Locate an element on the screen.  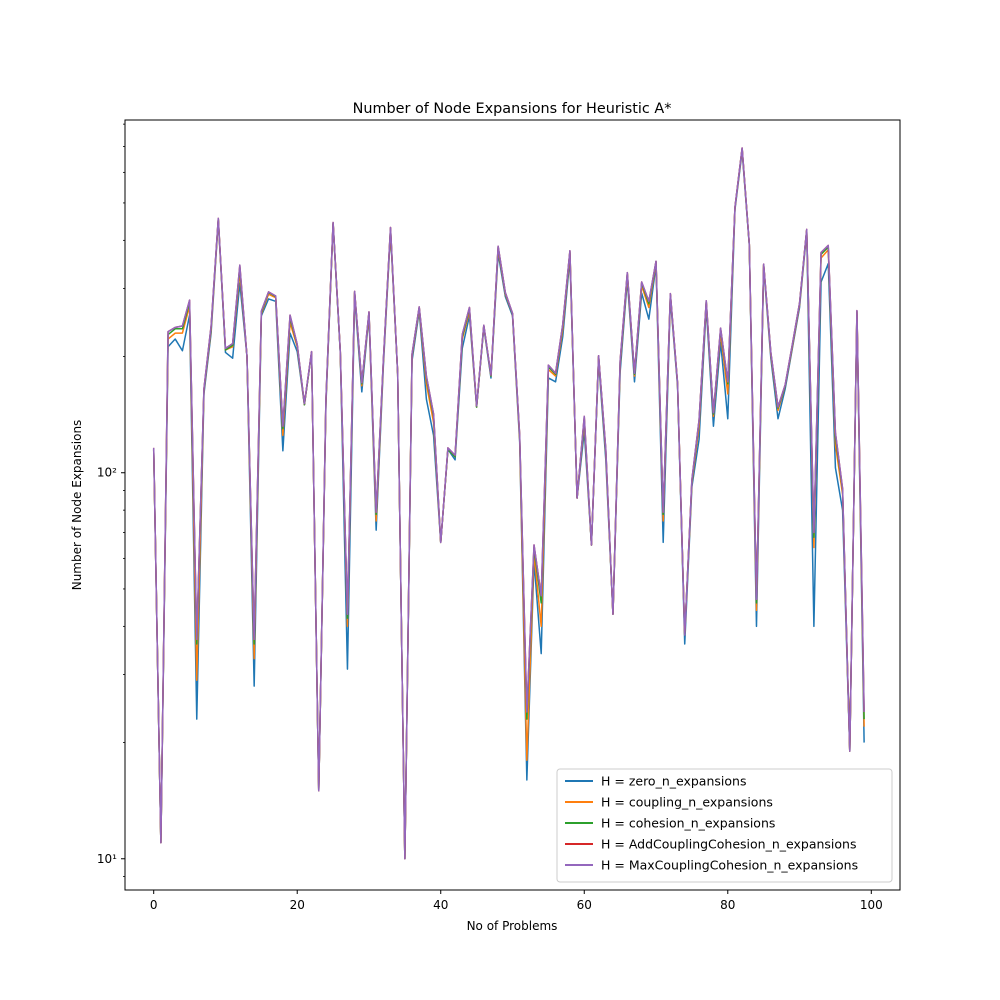
y-tick-label: 10² is located at coordinates (107, 473).